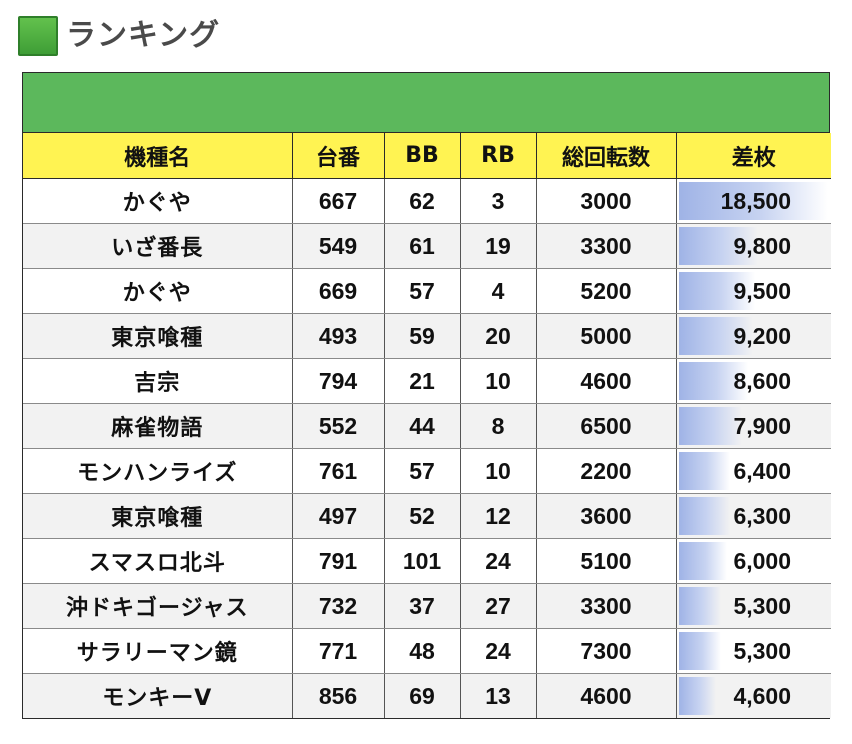 This screenshot has width=852, height=744. Describe the element at coordinates (158, 291) in the screenshot. I see `machine-name-cell: かぐや` at that location.